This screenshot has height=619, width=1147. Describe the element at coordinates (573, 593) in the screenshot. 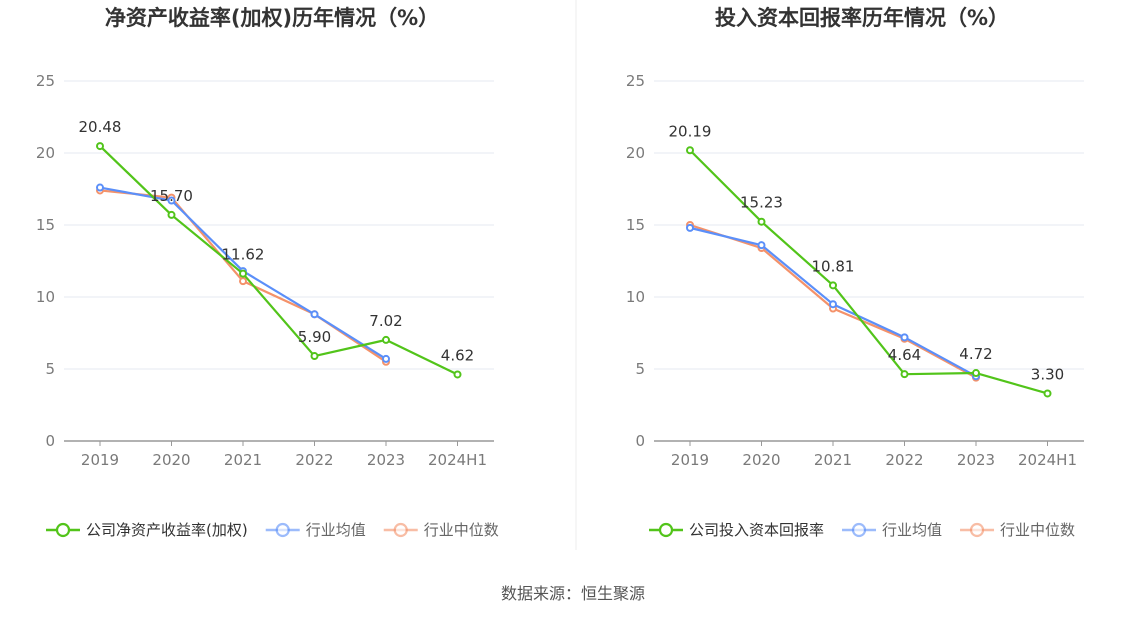

I see `data-source: 数据来源：恒生聚源` at that location.